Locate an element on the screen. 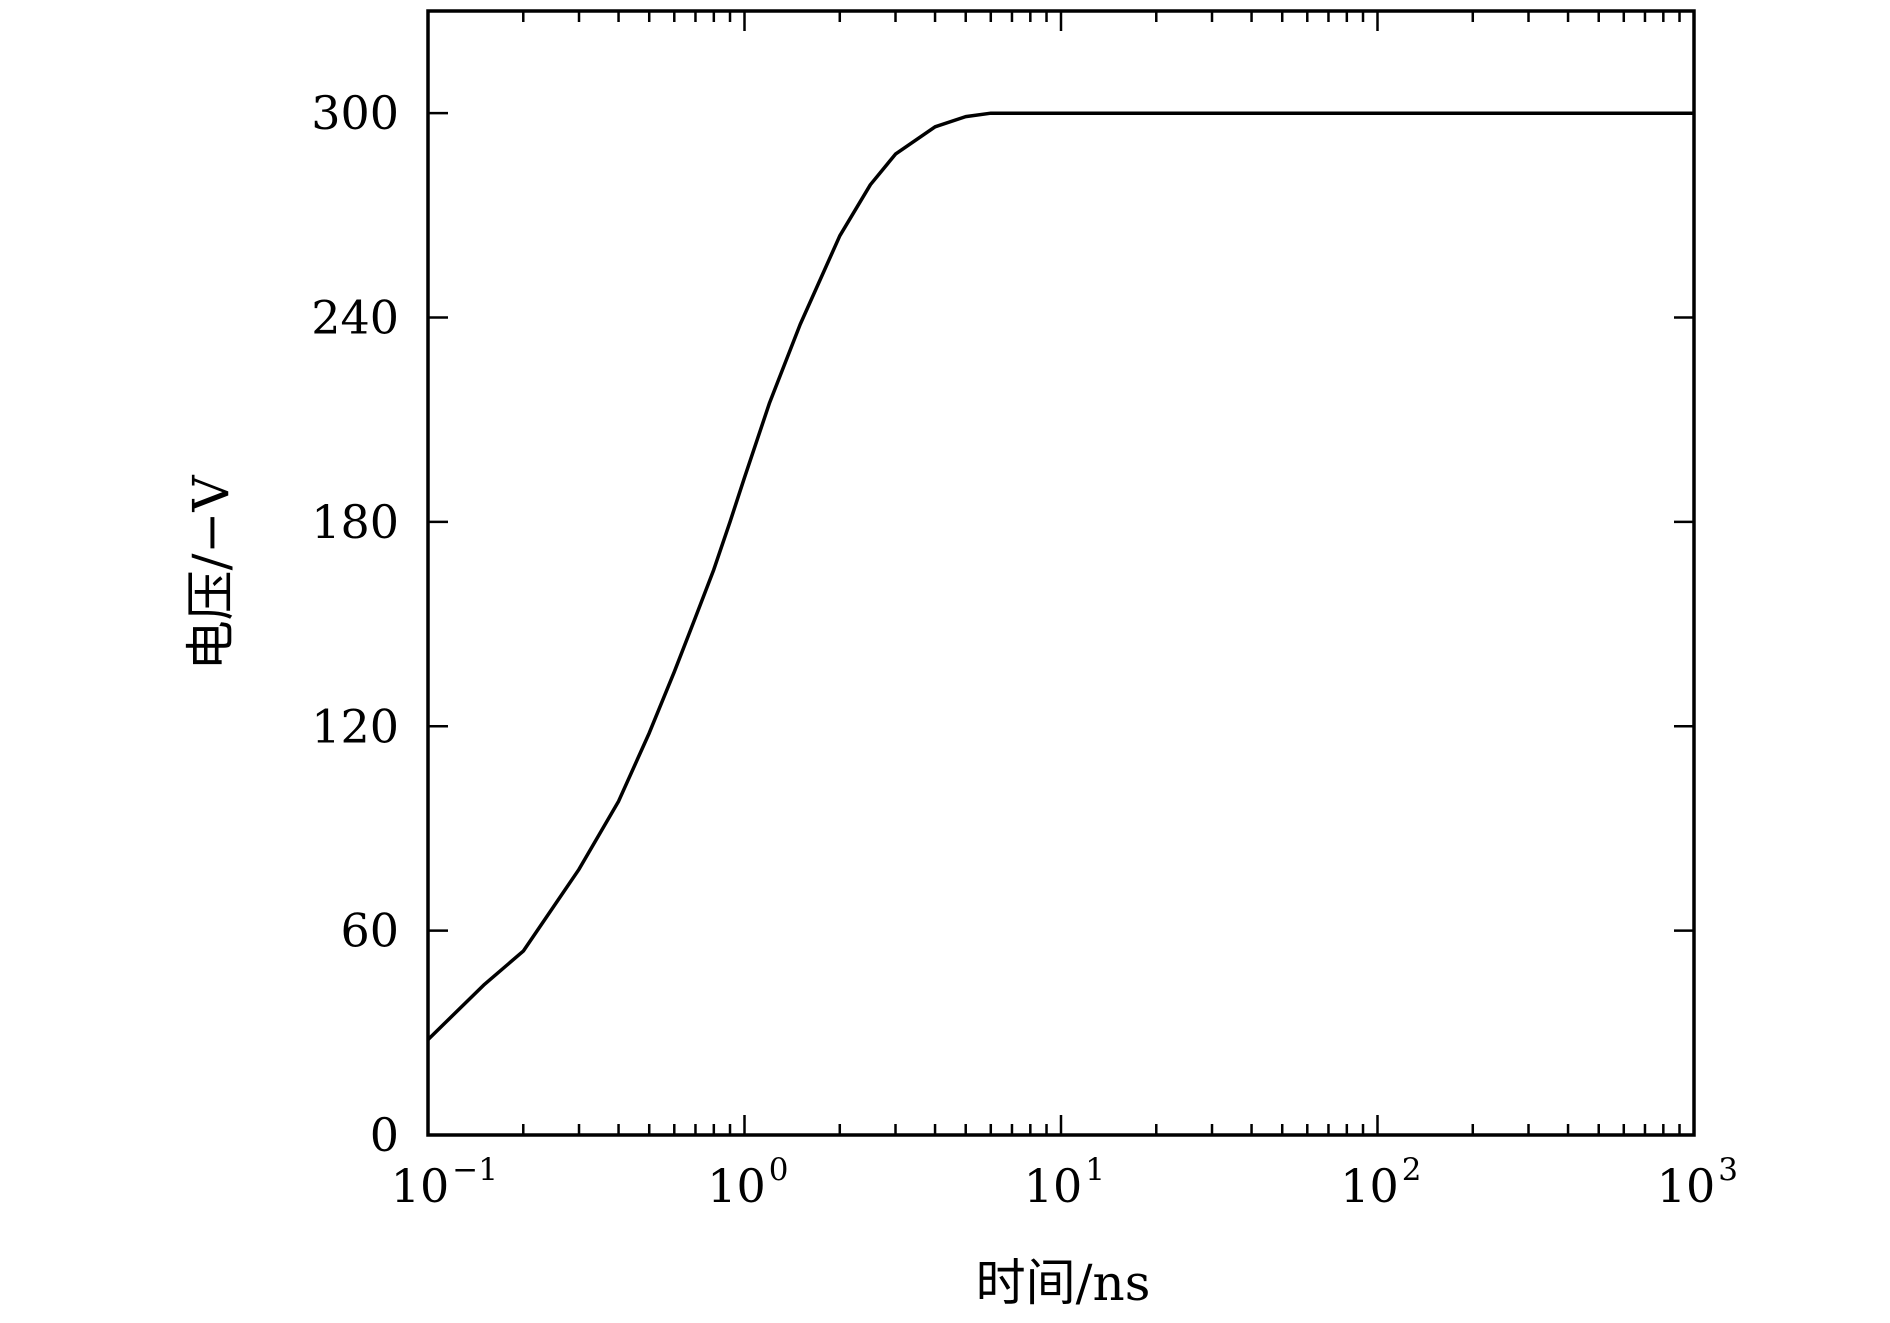 Image resolution: width=1890 pixels, height=1323 pixels. x-axis-tick-labels: 10 −1 10 0 10 1 10 2 10 3 is located at coordinates (1064, 1182).